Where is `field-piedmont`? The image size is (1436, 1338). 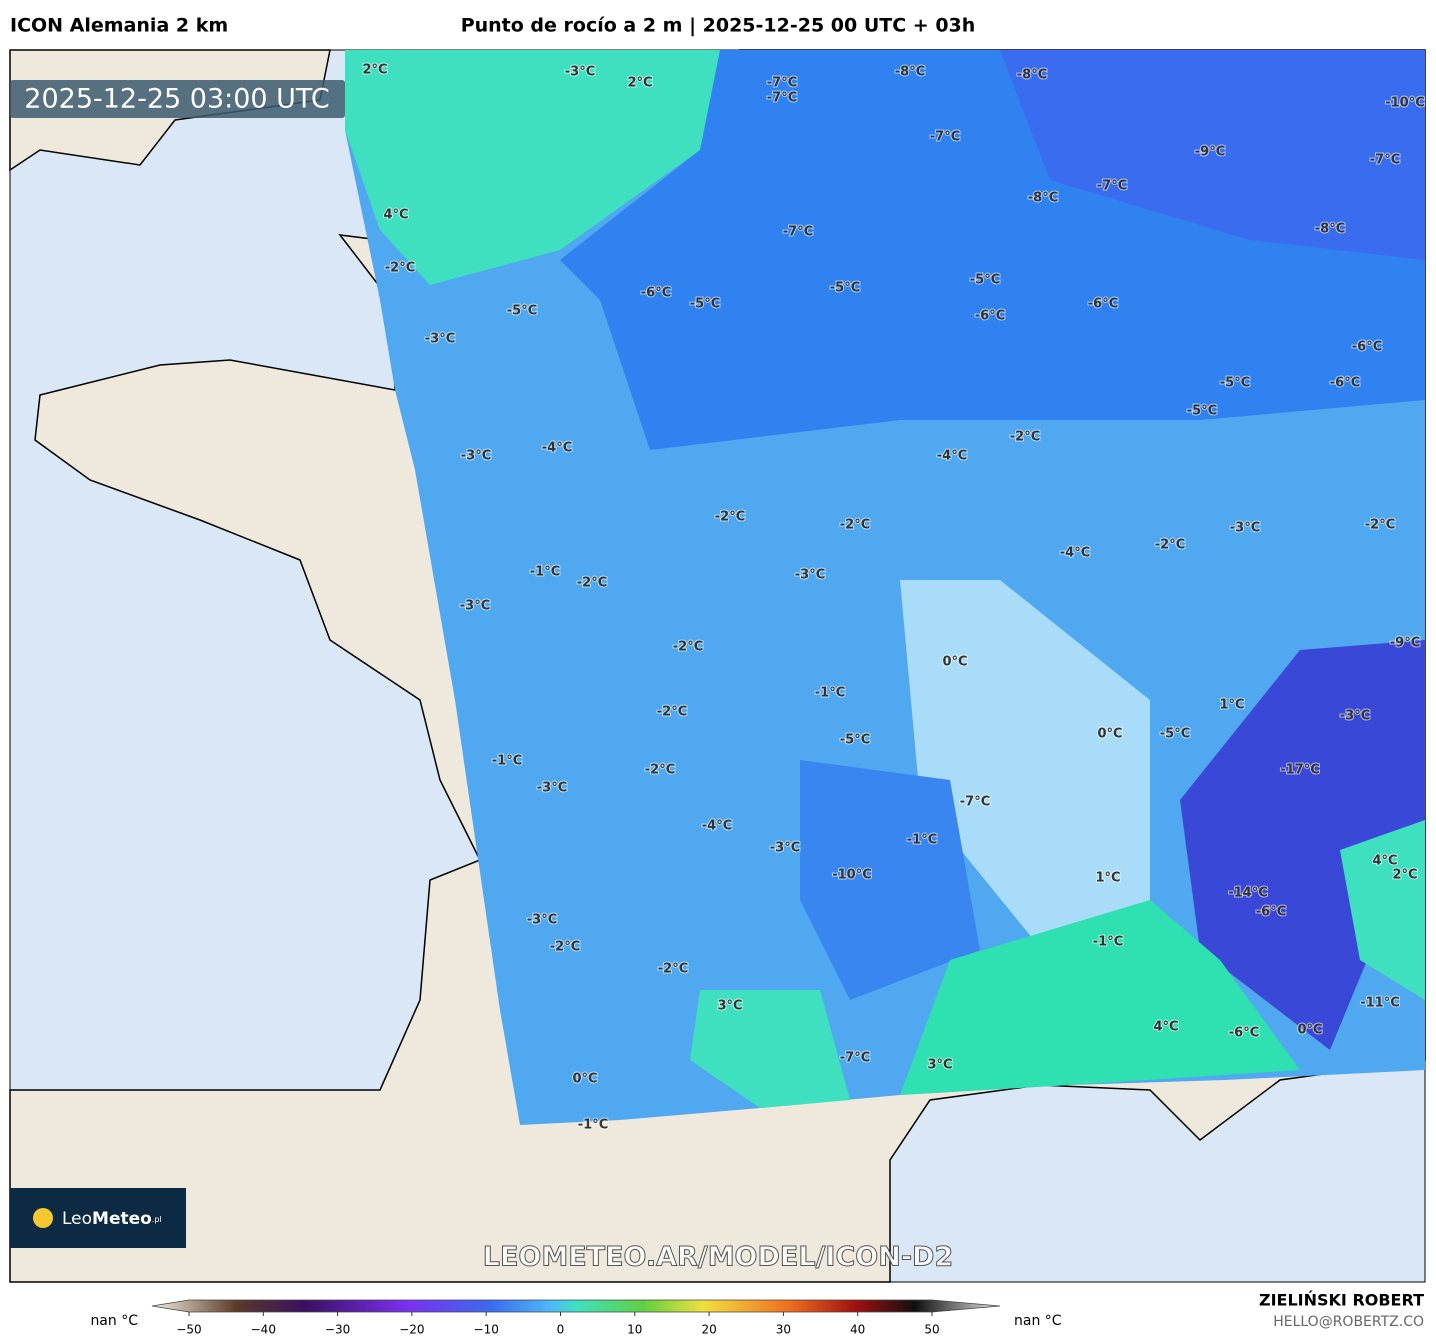 field-piedmont is located at coordinates (1382, 910).